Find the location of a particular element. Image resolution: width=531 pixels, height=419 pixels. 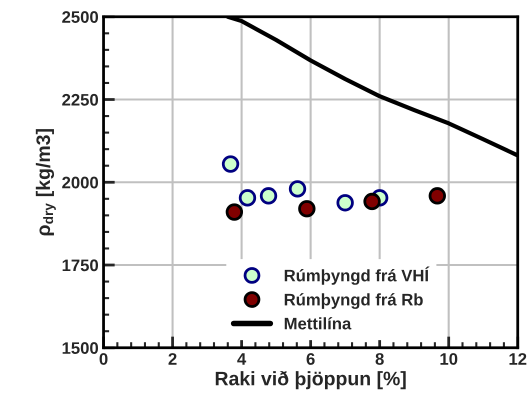

y-tick-label: 1750 is located at coordinates (80, 265).